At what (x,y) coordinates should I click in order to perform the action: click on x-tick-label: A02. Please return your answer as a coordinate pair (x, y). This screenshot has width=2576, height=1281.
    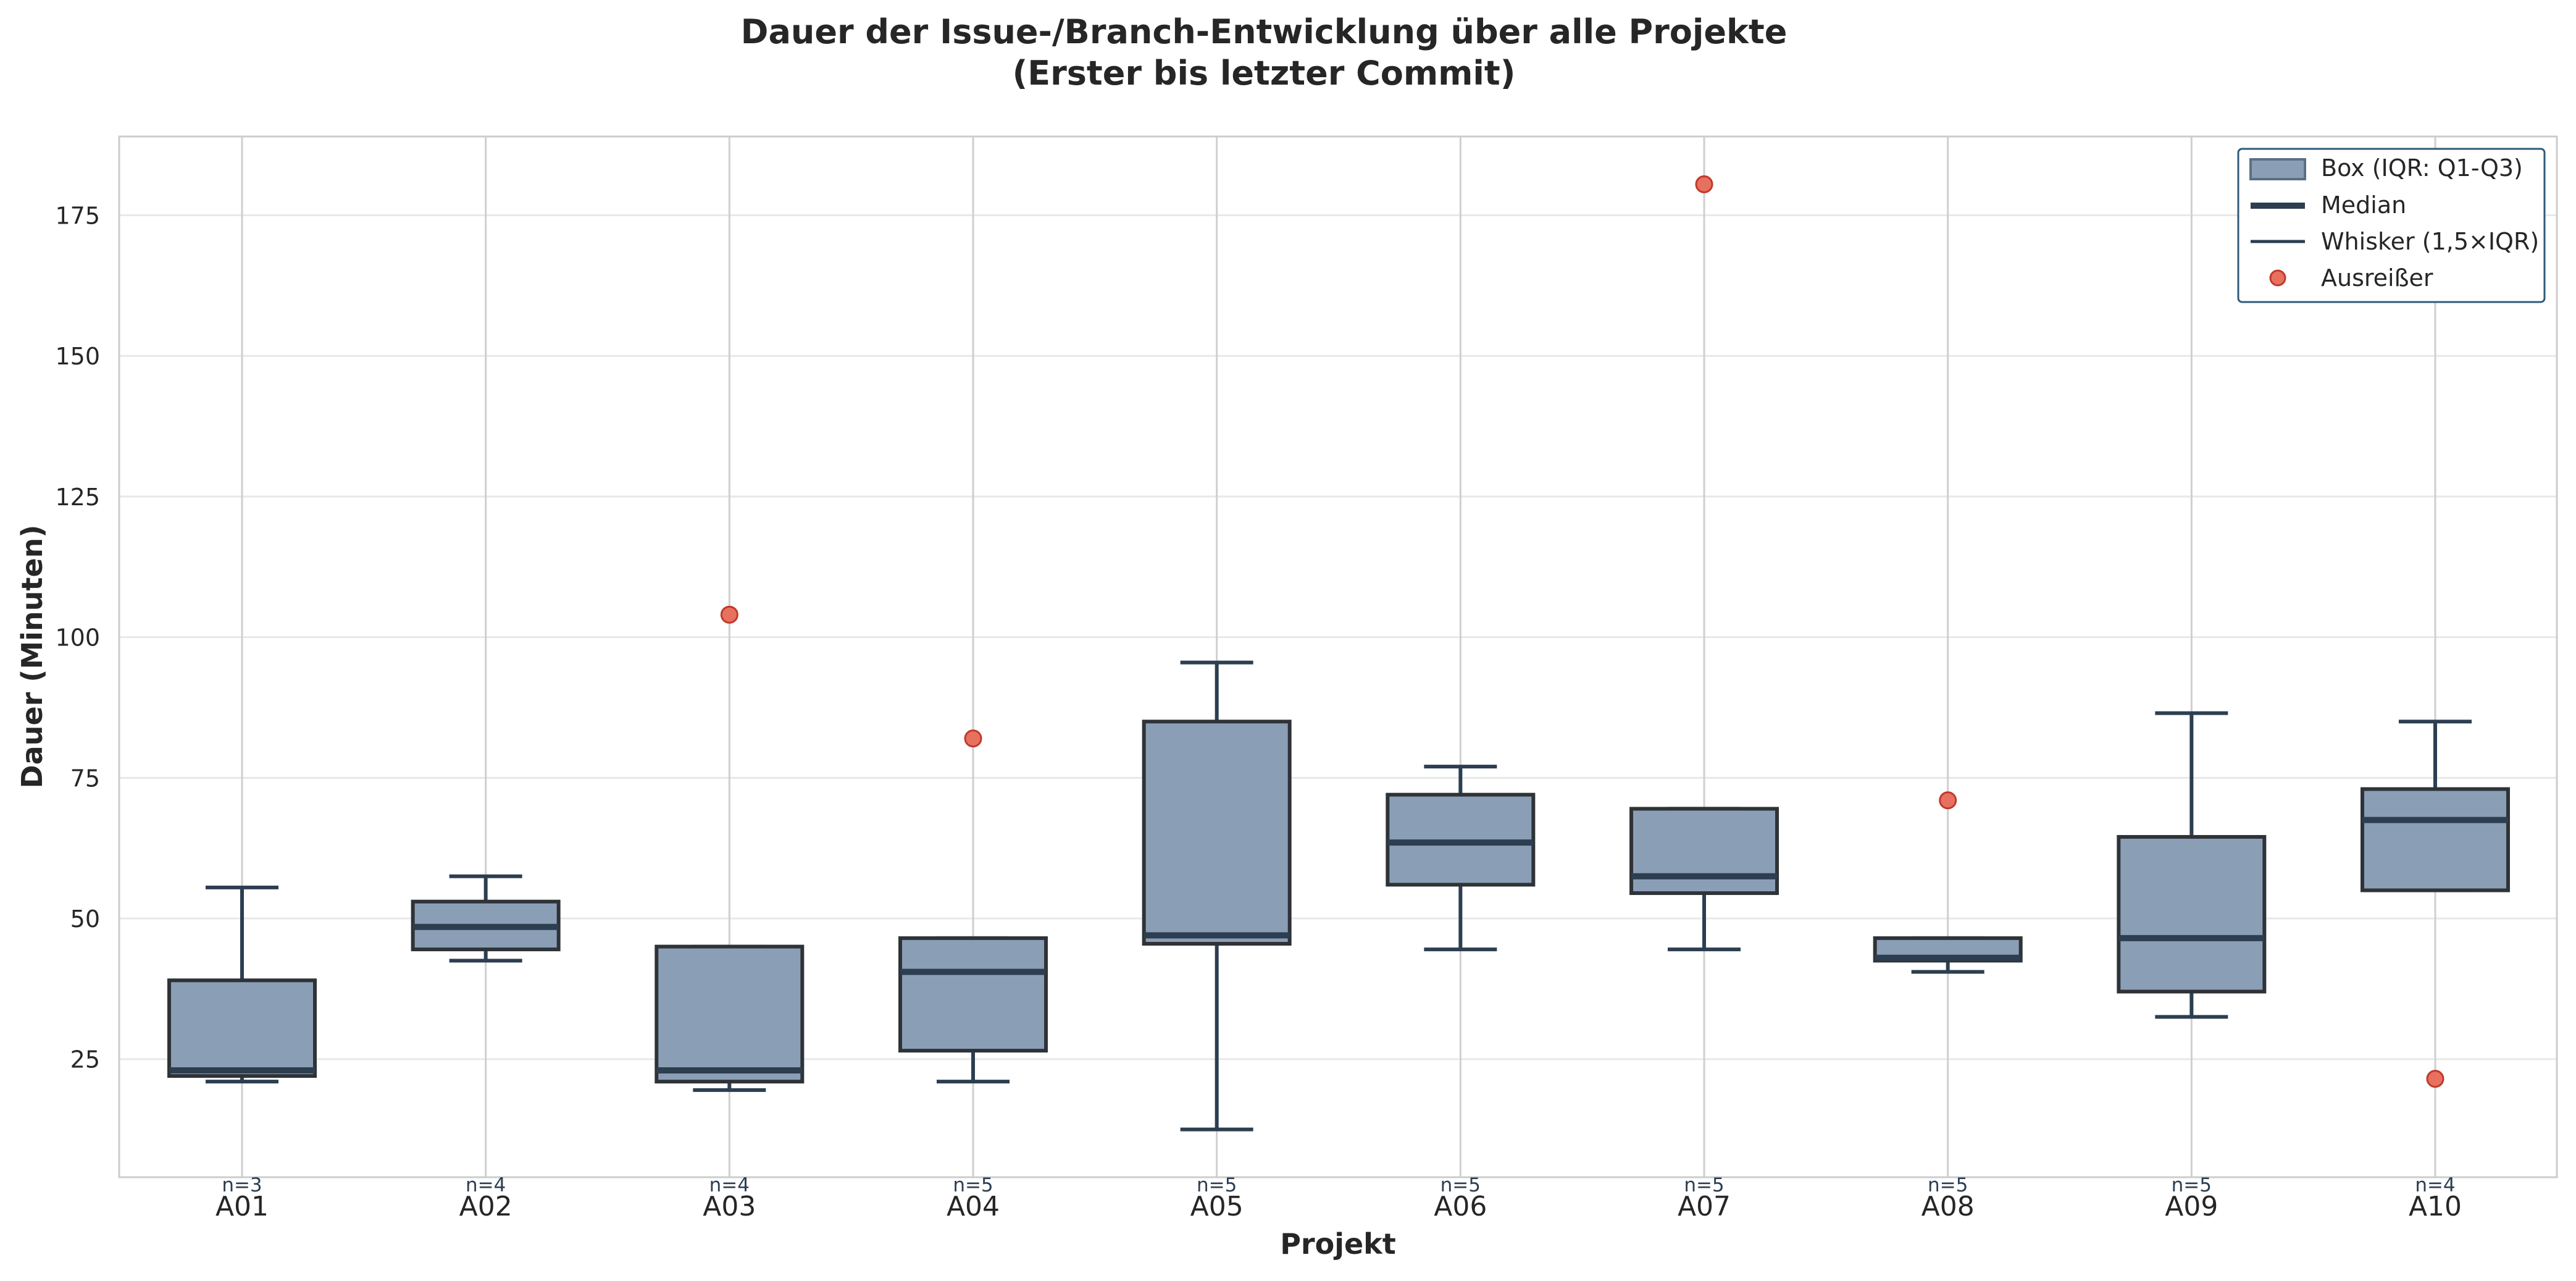
    Looking at the image, I should click on (485, 1206).